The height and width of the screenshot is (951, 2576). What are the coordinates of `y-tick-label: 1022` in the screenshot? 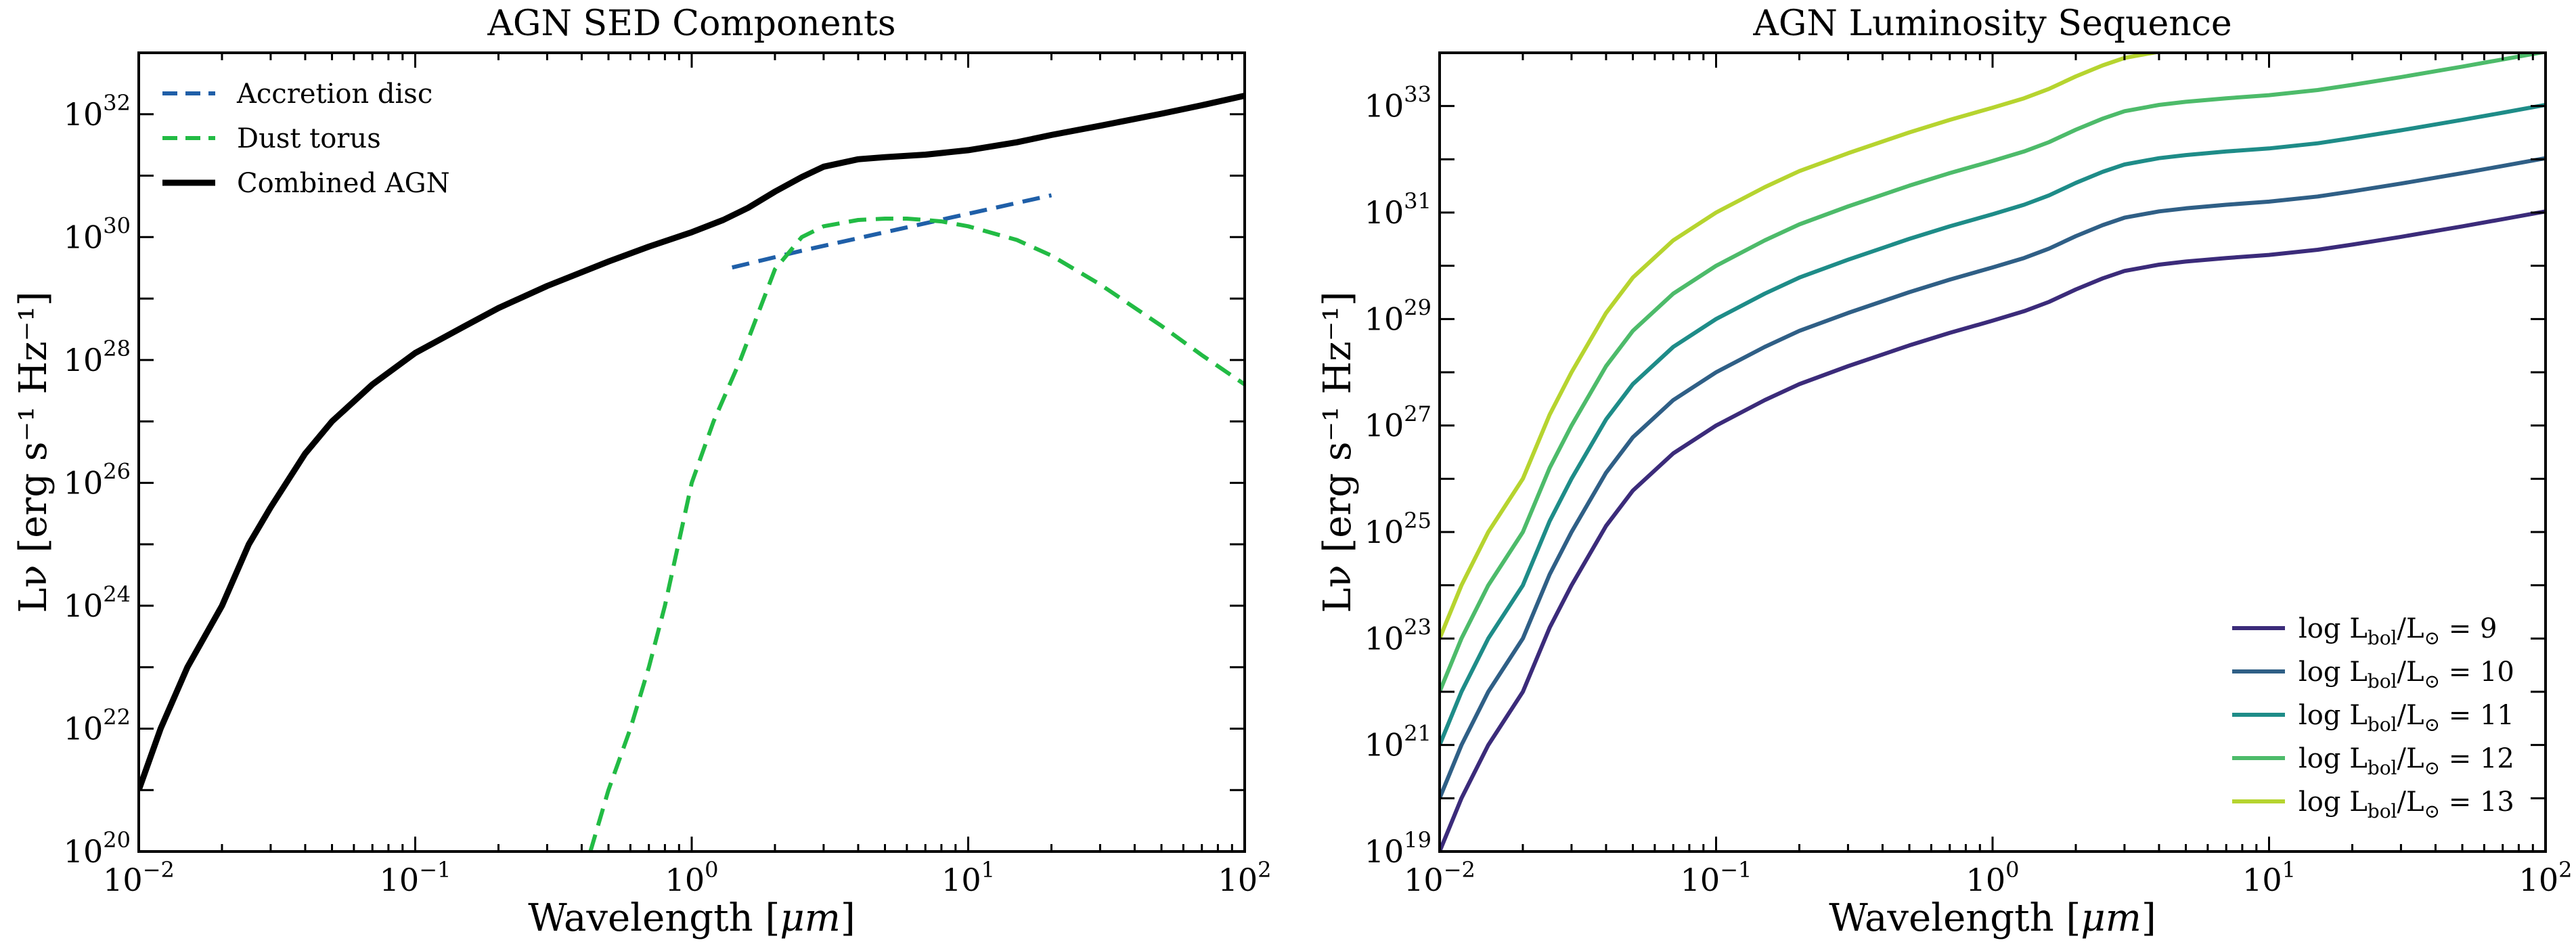 It's located at (97, 725).